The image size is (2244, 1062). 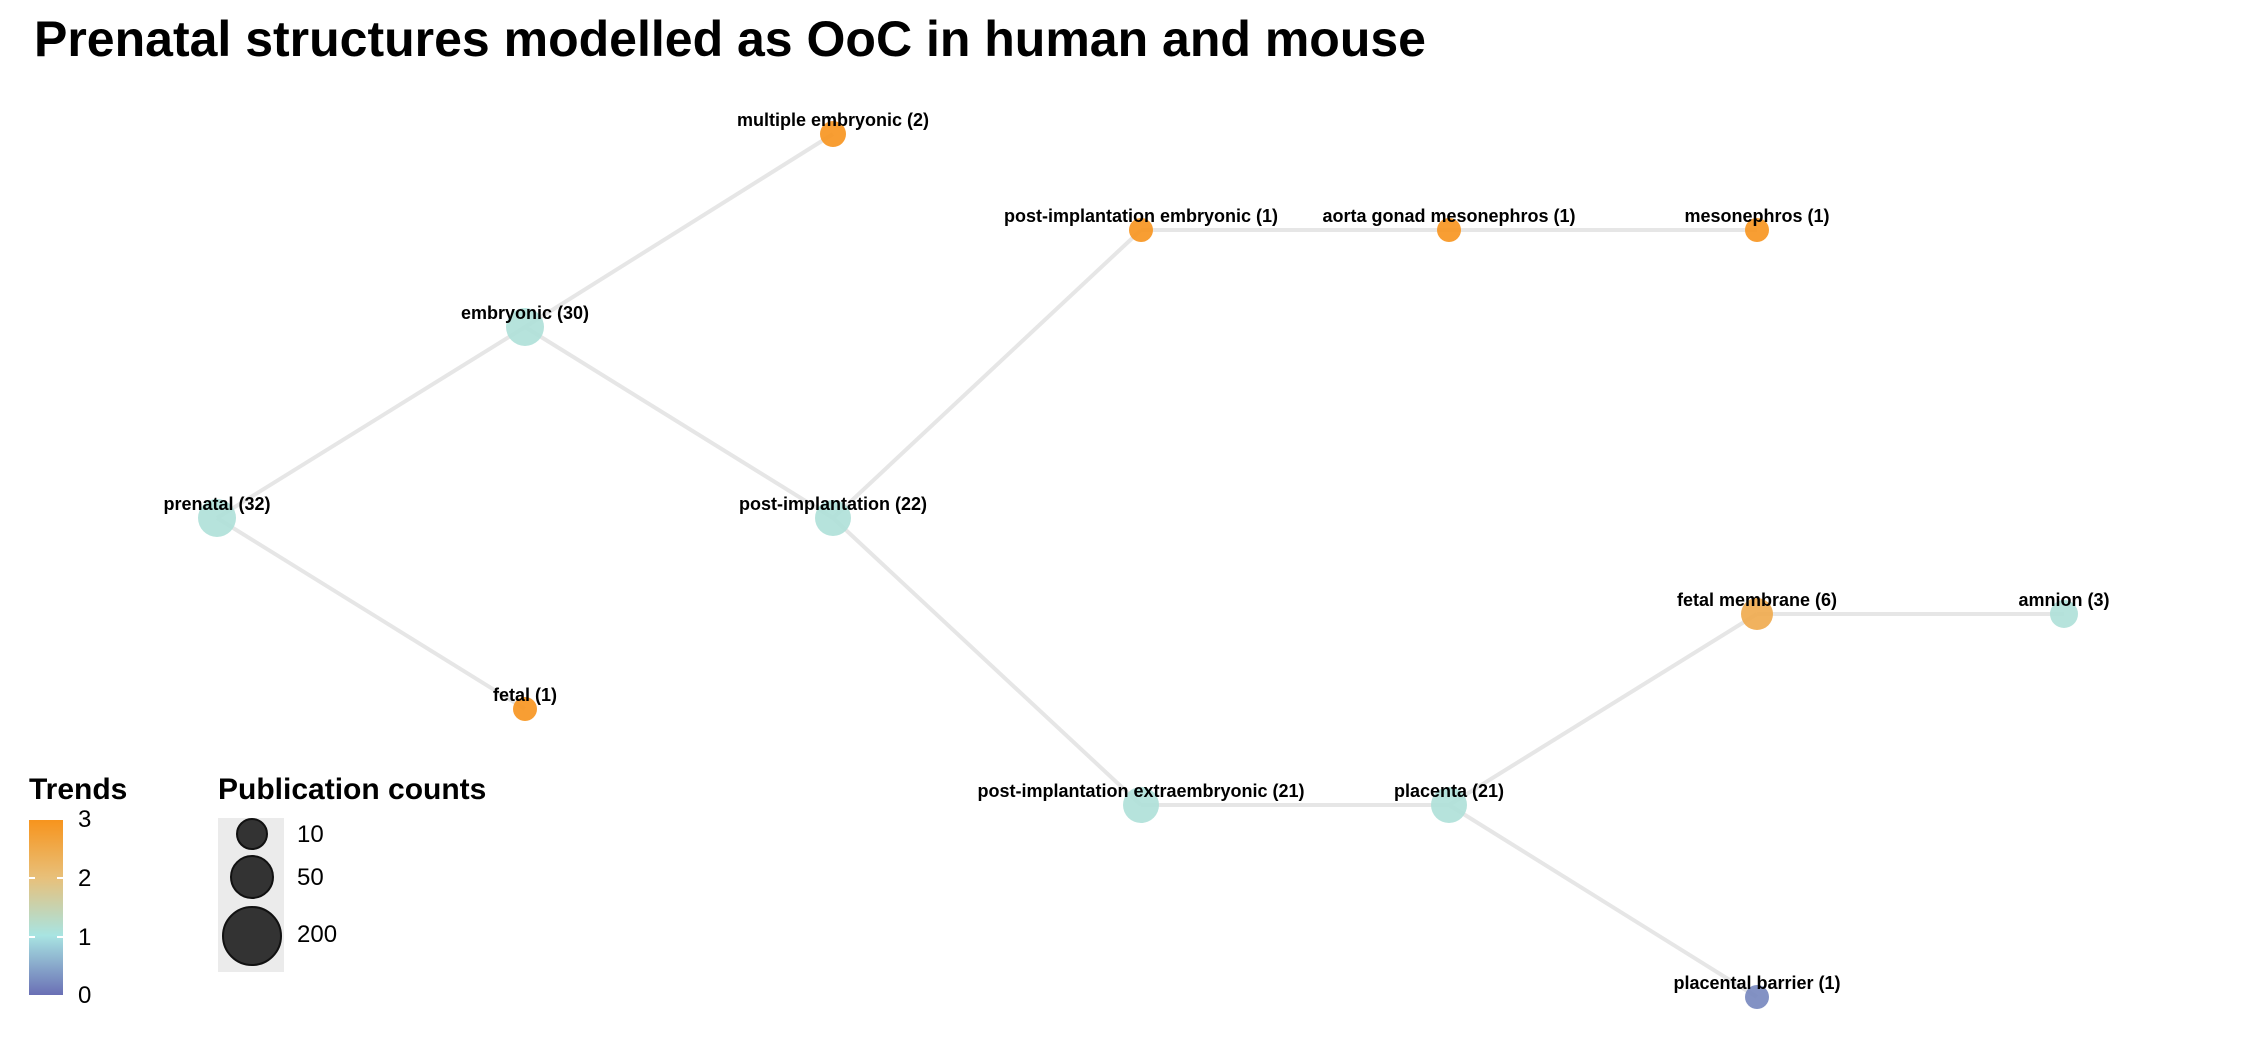 I want to click on node-label-fetal_membrane: fetal membrane (6), so click(x=1757, y=600).